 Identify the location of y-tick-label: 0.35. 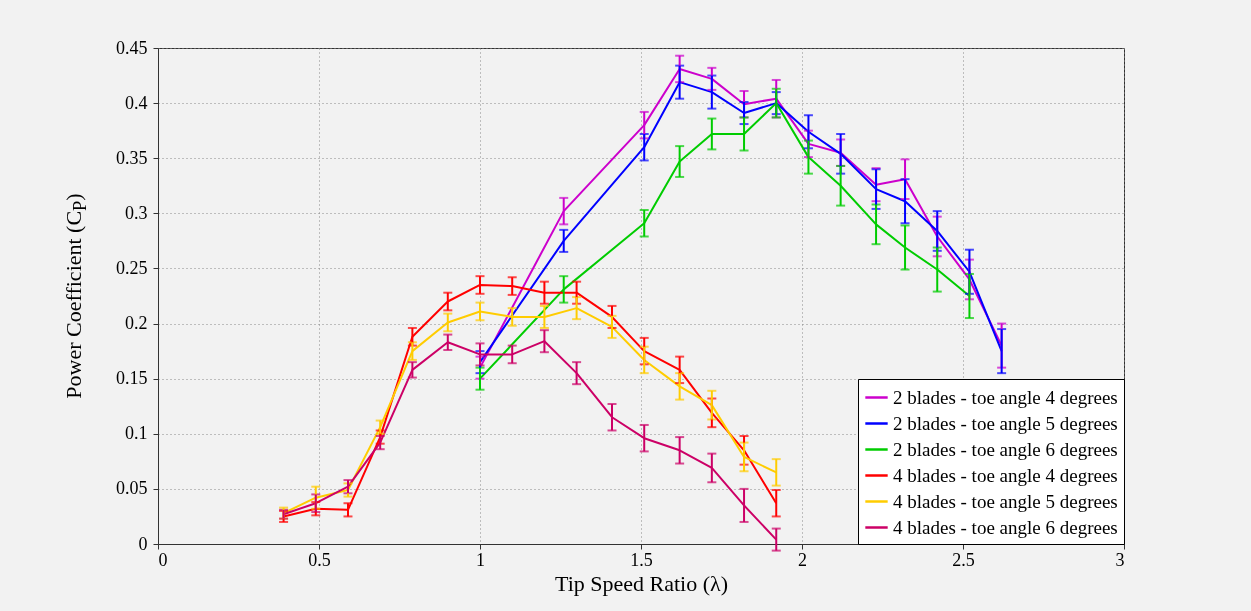
(132, 157).